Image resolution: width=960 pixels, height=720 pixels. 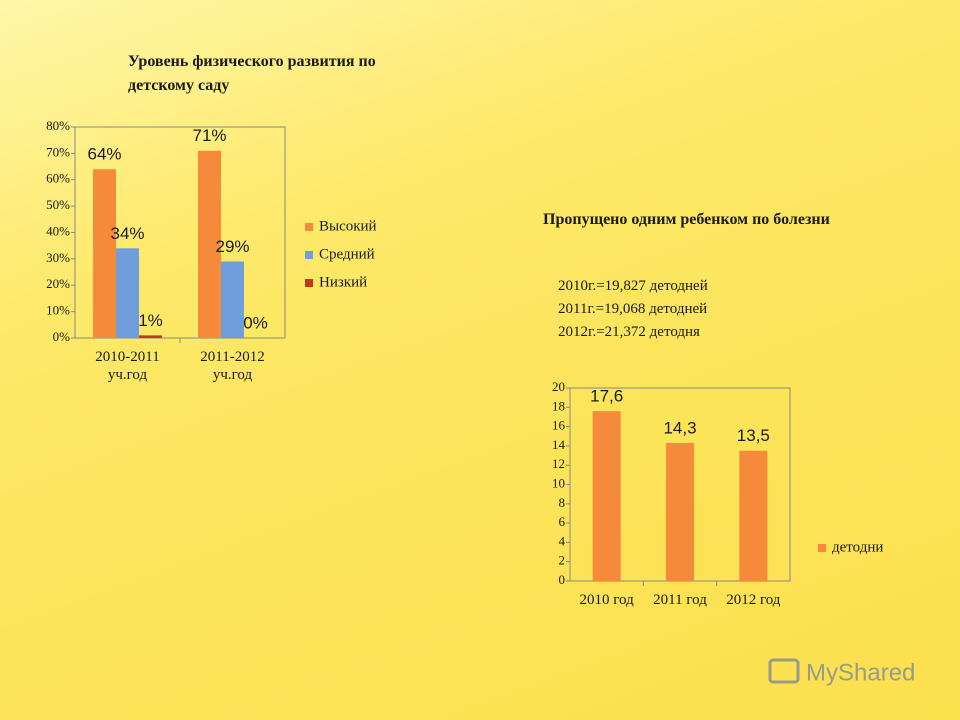 What do you see at coordinates (559, 425) in the screenshot?
I see `y-tick-label: 16` at bounding box center [559, 425].